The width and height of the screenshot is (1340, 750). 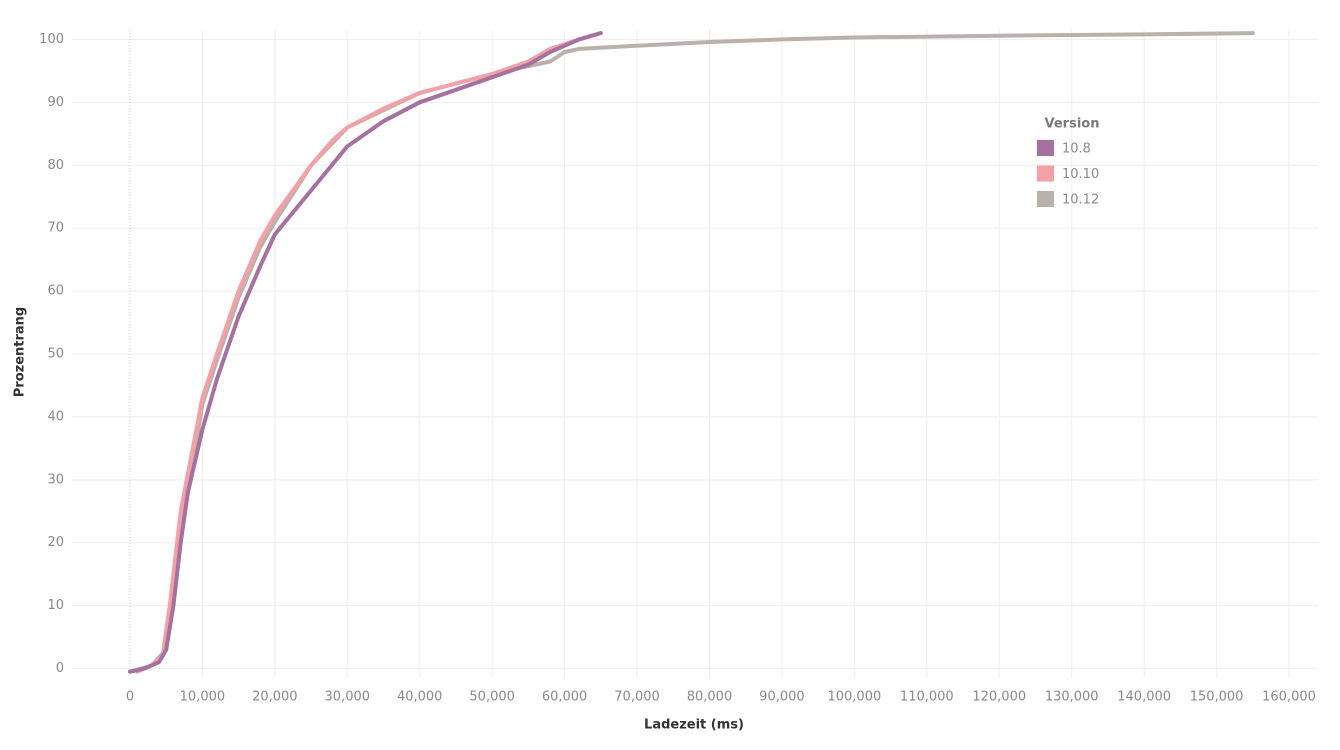 I want to click on x-tick-label: 60,000, so click(x=565, y=697).